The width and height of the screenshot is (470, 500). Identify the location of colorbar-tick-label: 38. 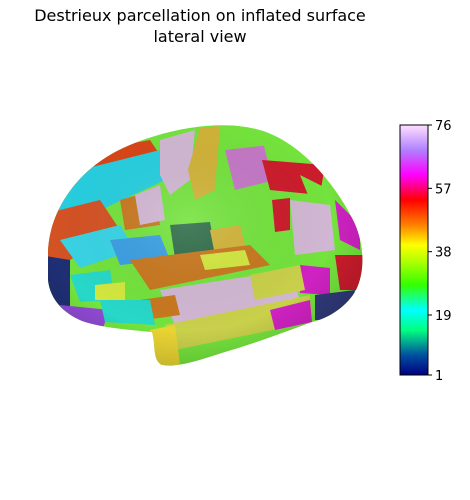
(443, 253).